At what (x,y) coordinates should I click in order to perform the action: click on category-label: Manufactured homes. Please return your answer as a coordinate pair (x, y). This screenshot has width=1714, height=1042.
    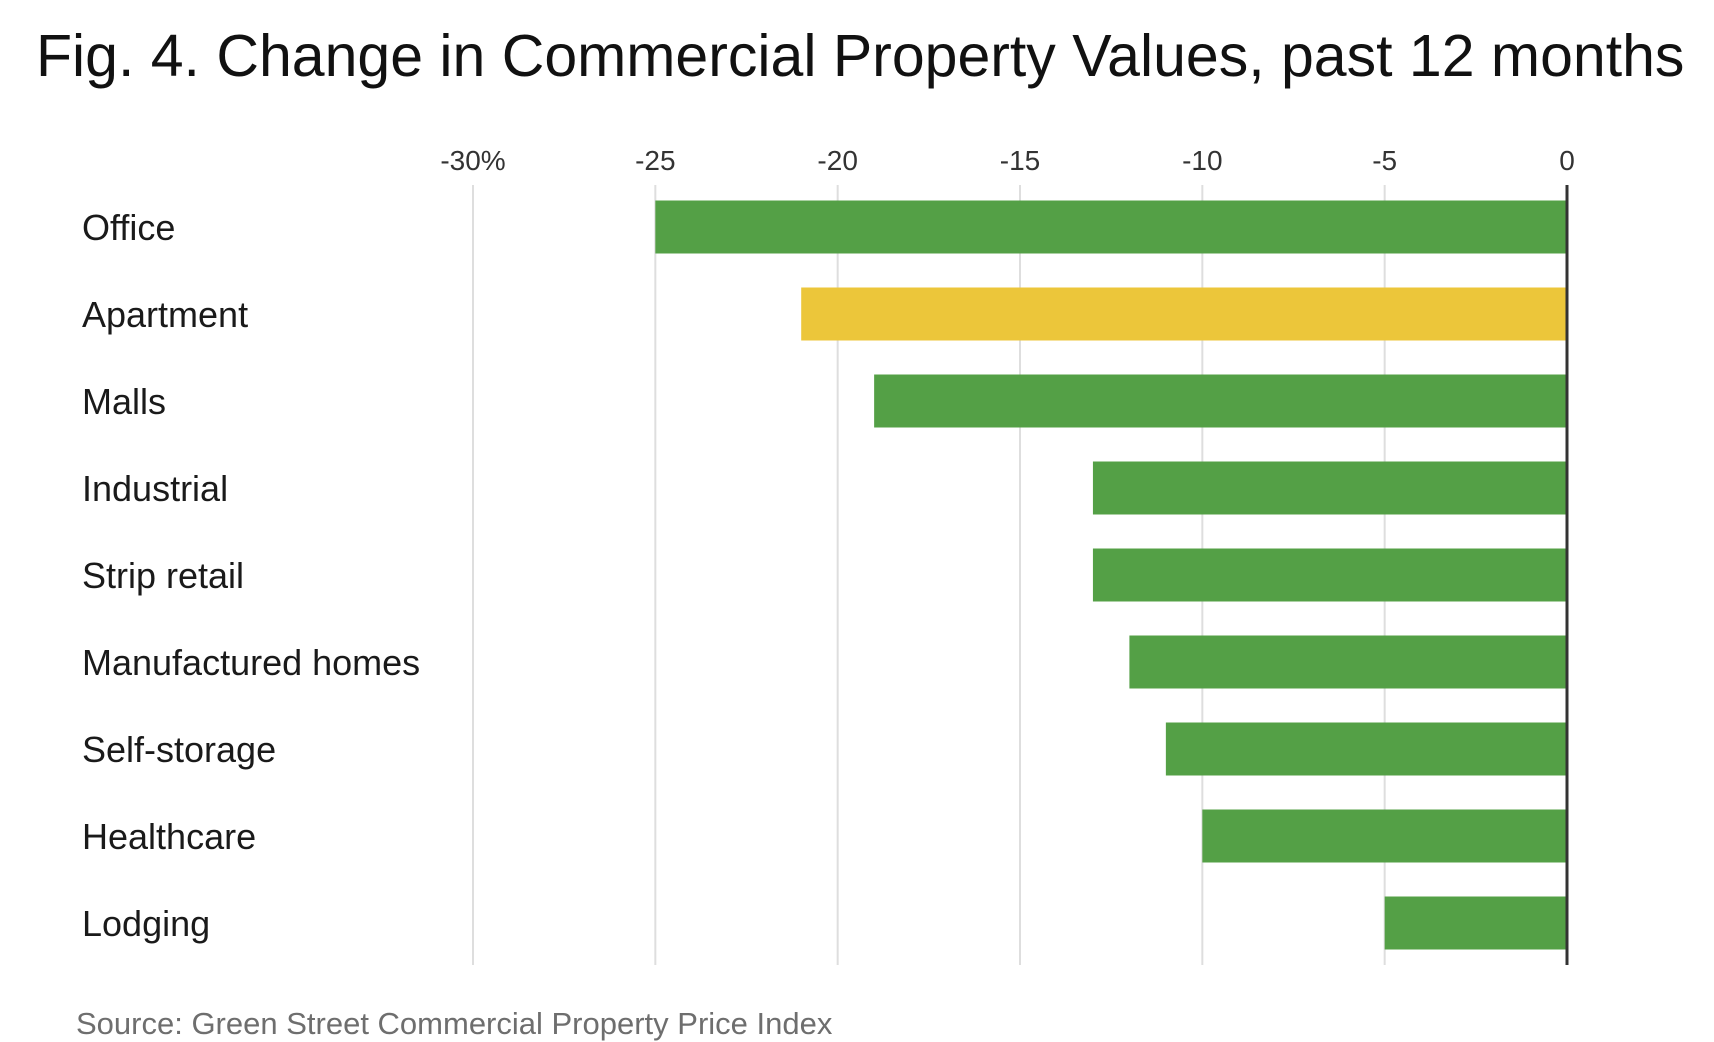
    Looking at the image, I should click on (251, 662).